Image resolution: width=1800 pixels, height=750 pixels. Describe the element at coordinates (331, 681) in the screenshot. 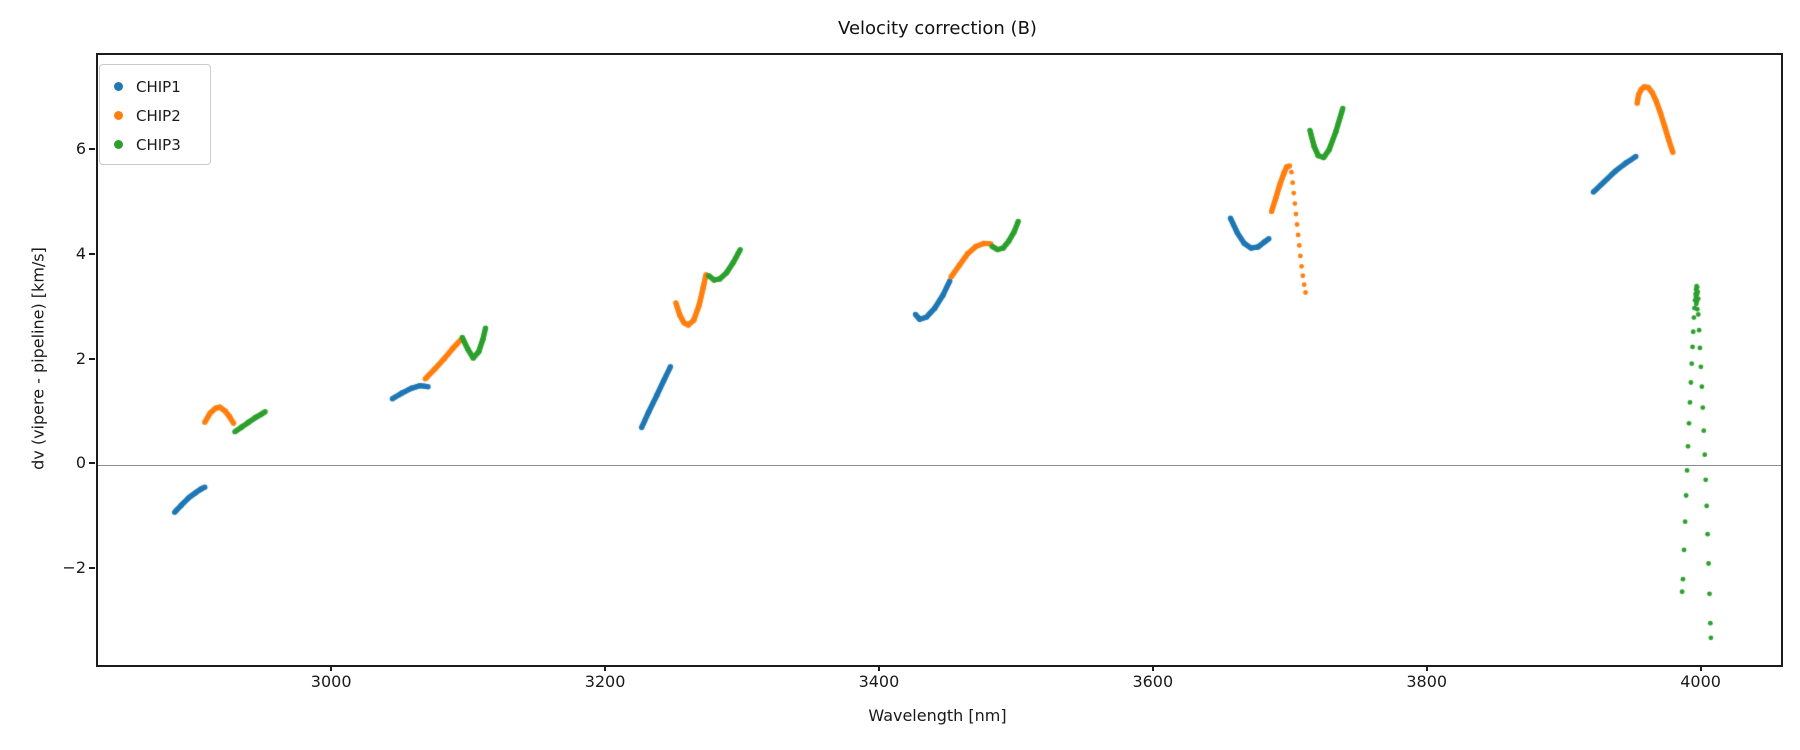

I see `x-tick-label: 3000` at that location.